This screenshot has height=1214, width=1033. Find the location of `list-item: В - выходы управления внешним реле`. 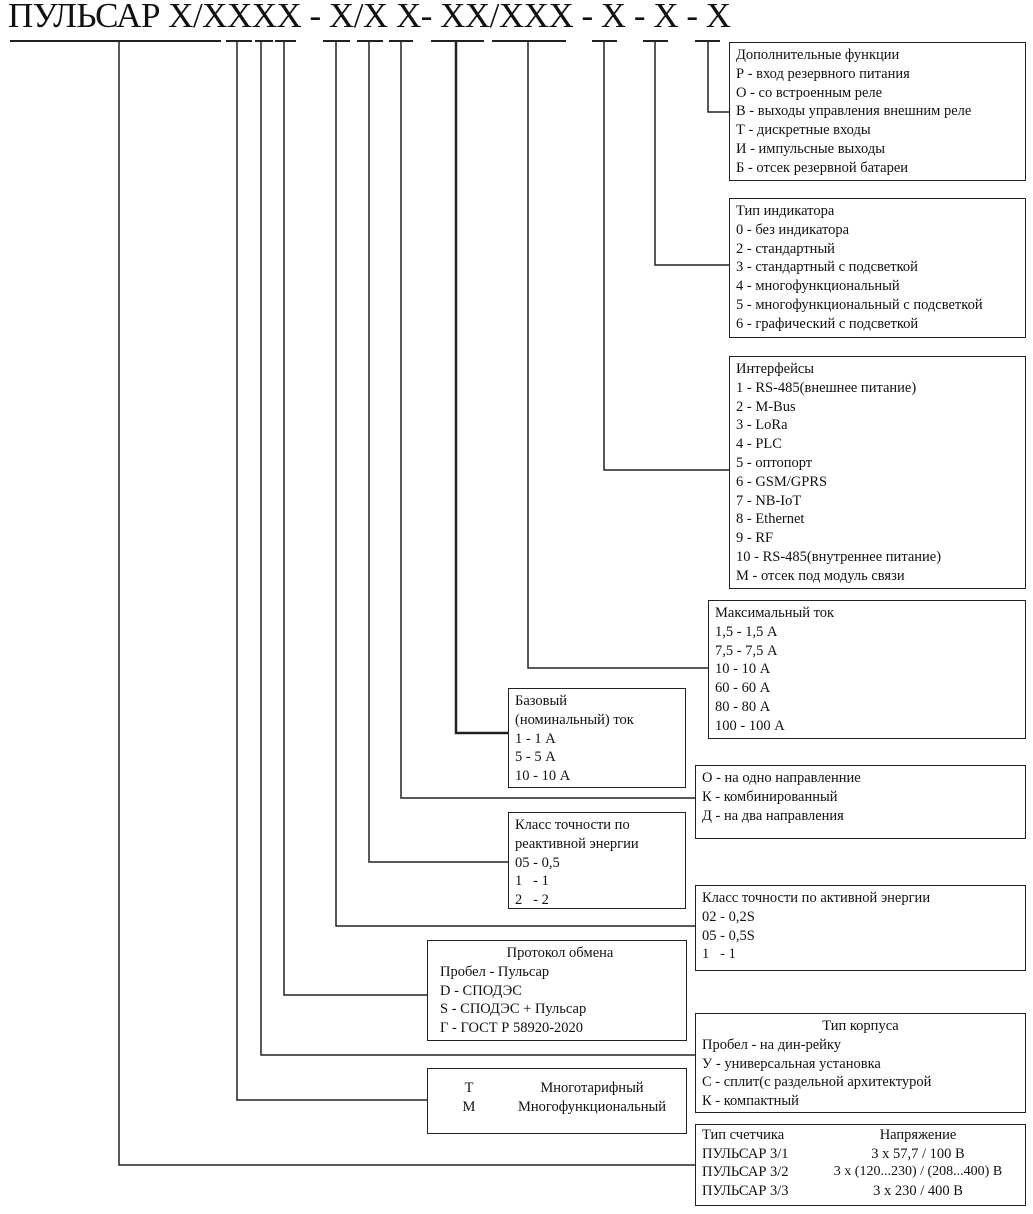

list-item: В - выходы управления внешним реле is located at coordinates (854, 111).